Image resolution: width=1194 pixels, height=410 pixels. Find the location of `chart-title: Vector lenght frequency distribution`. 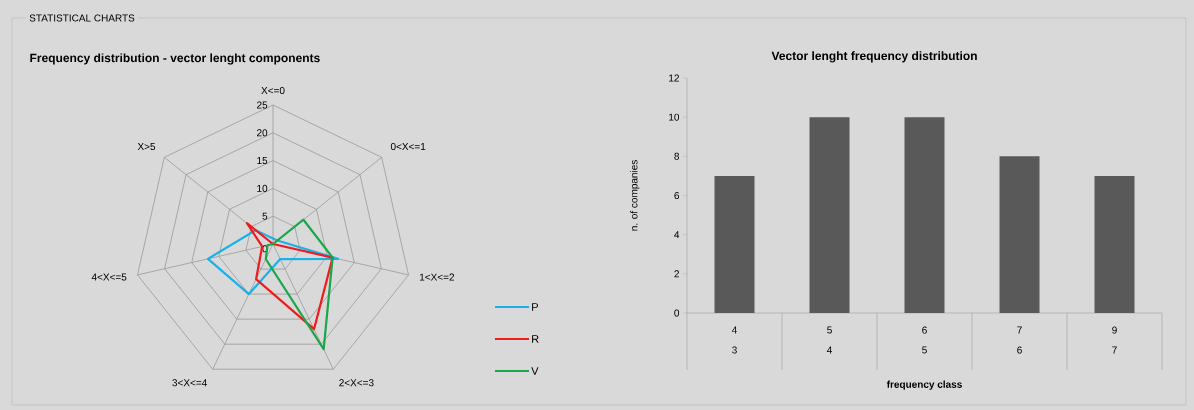

chart-title: Vector lenght frequency distribution is located at coordinates (874, 57).